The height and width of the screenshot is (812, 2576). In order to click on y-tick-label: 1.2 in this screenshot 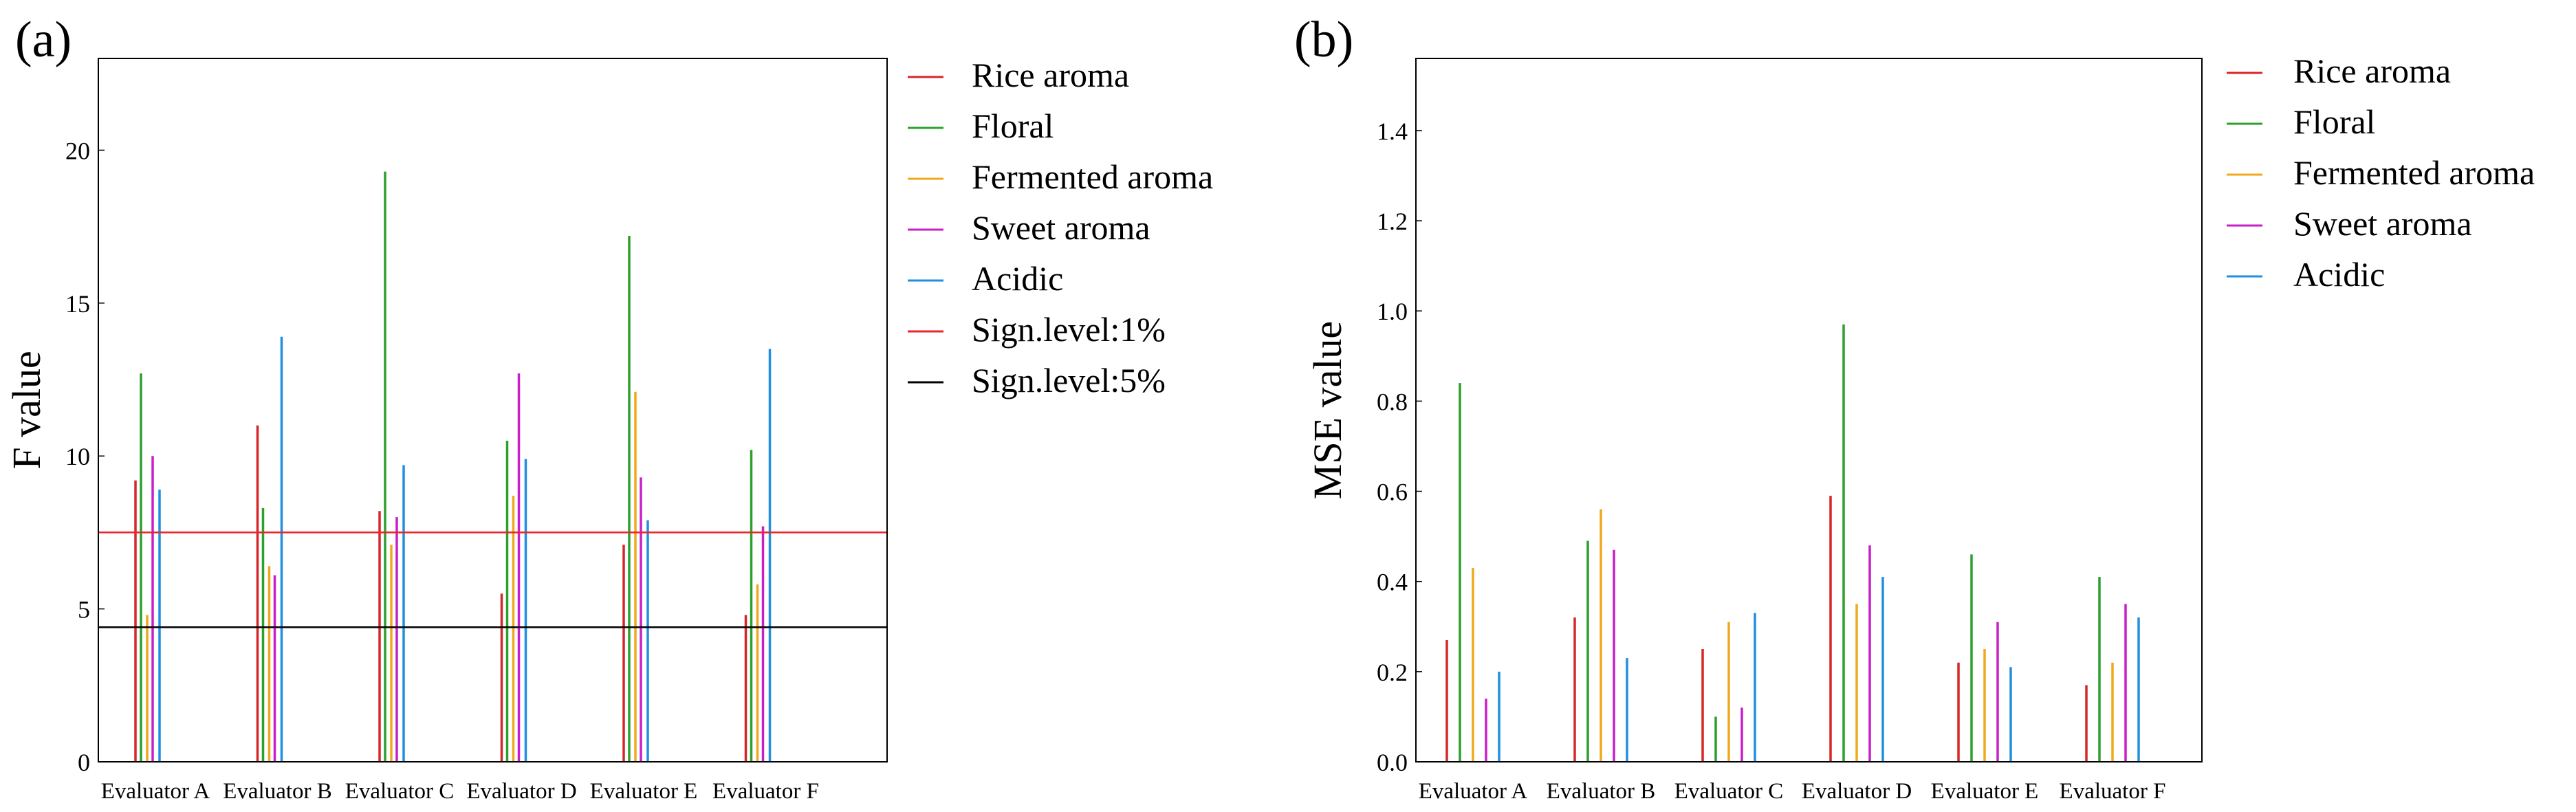, I will do `click(1392, 221)`.